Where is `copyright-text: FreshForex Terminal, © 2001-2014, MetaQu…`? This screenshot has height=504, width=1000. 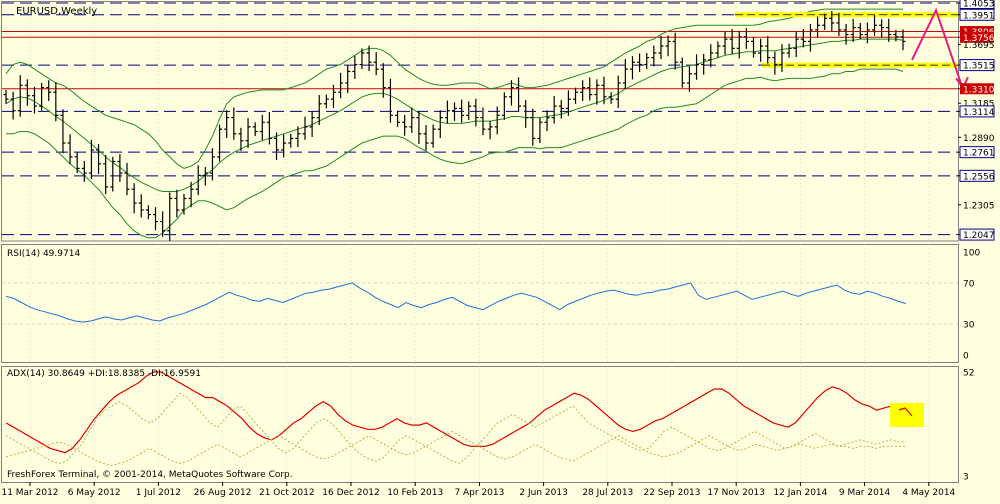 copyright-text: FreshForex Terminal, © 2001-2014, MetaQu… is located at coordinates (150, 475).